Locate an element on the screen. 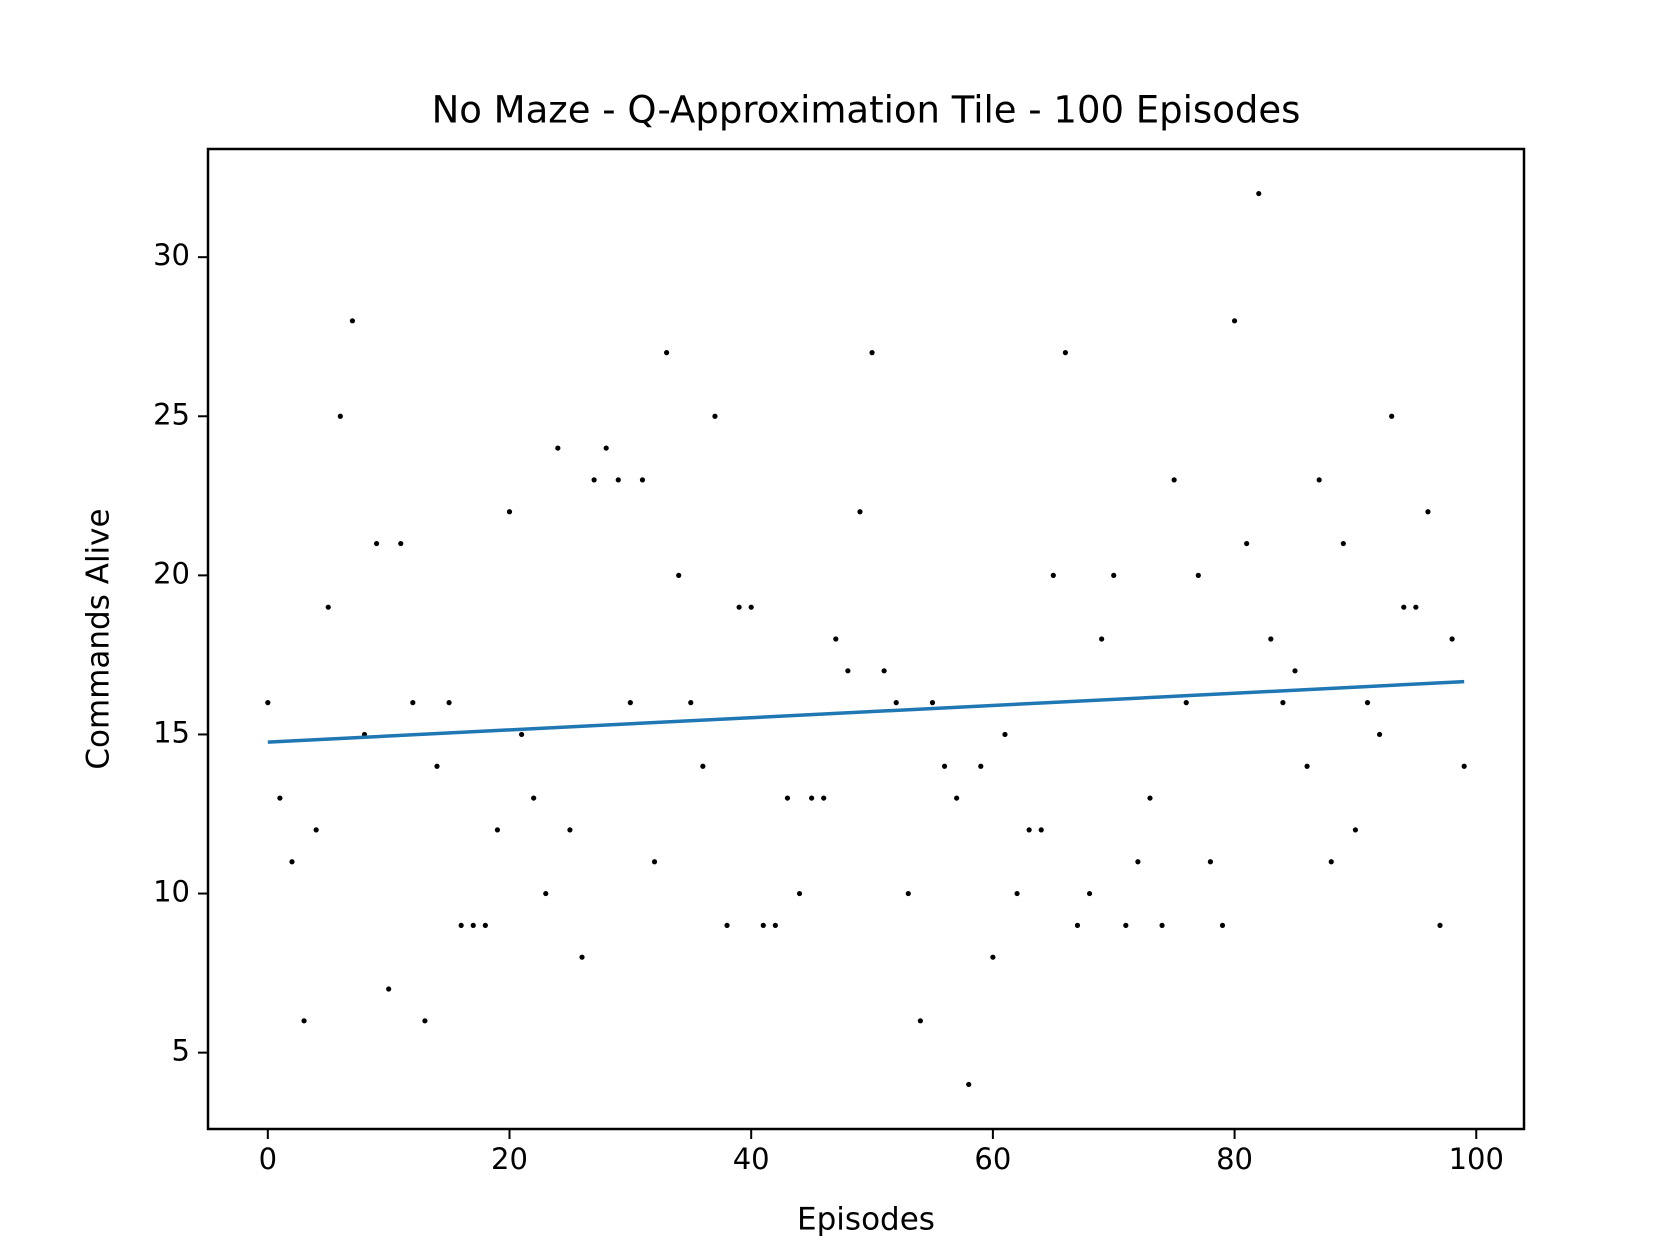 This screenshot has height=1244, width=1666. x-tick-label: 20 is located at coordinates (509, 1159).